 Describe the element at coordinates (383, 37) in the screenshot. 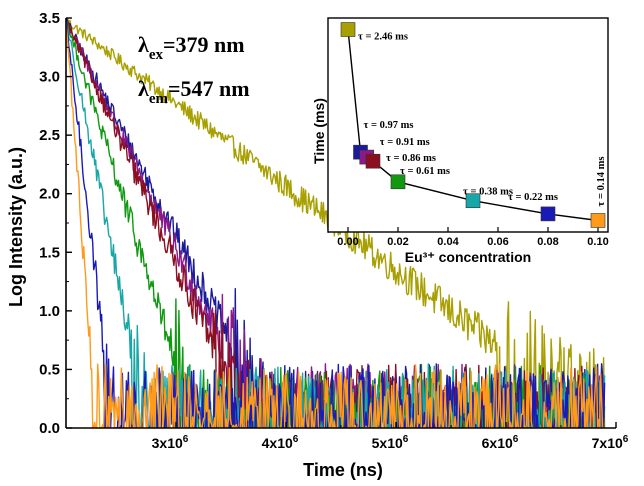

I see `inset-point-label: τ = 2.46 ms` at that location.